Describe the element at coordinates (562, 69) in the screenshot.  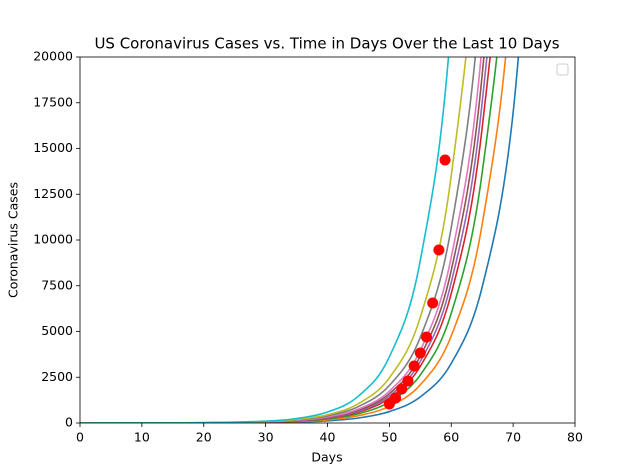
I see `legend-box` at that location.